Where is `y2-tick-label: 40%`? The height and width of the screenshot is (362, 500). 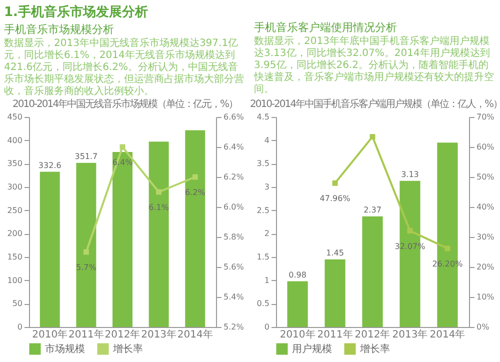 y2-tick-label: 40% is located at coordinates (485, 207).